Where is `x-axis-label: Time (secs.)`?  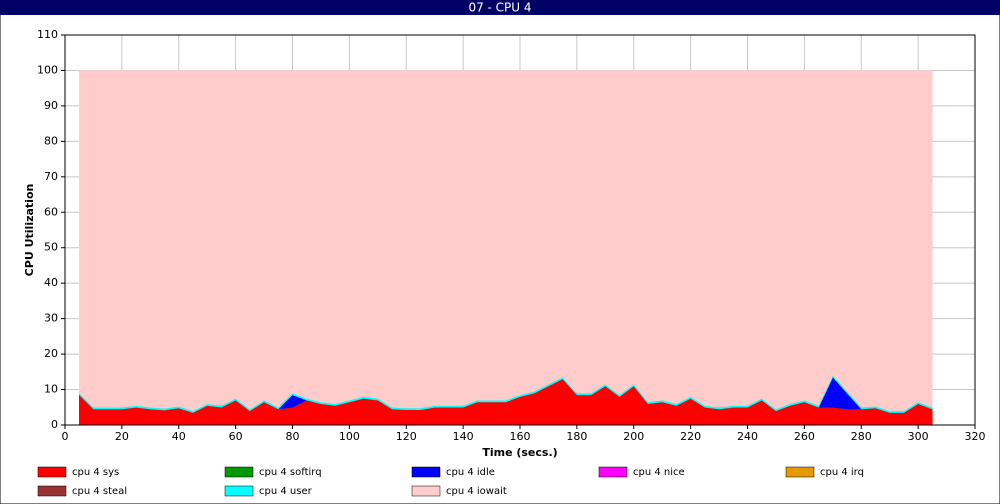 x-axis-label: Time (secs.) is located at coordinates (519, 452).